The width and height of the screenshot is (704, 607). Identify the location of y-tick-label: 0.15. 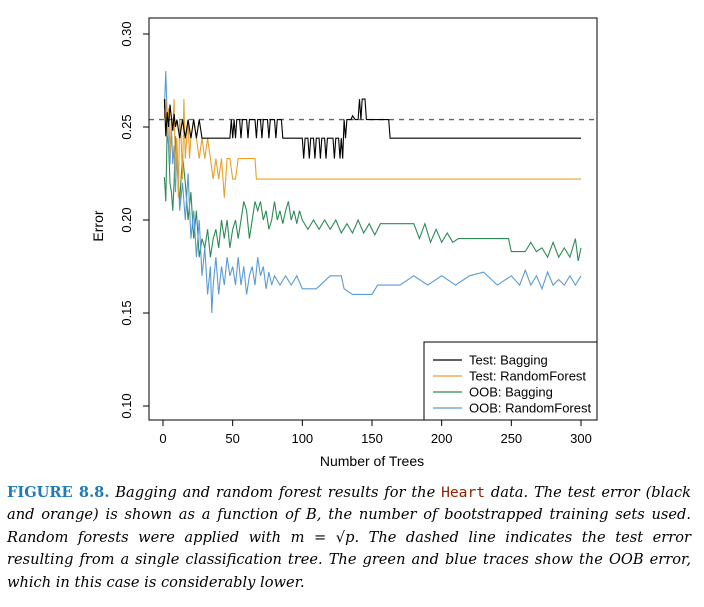
(126, 312).